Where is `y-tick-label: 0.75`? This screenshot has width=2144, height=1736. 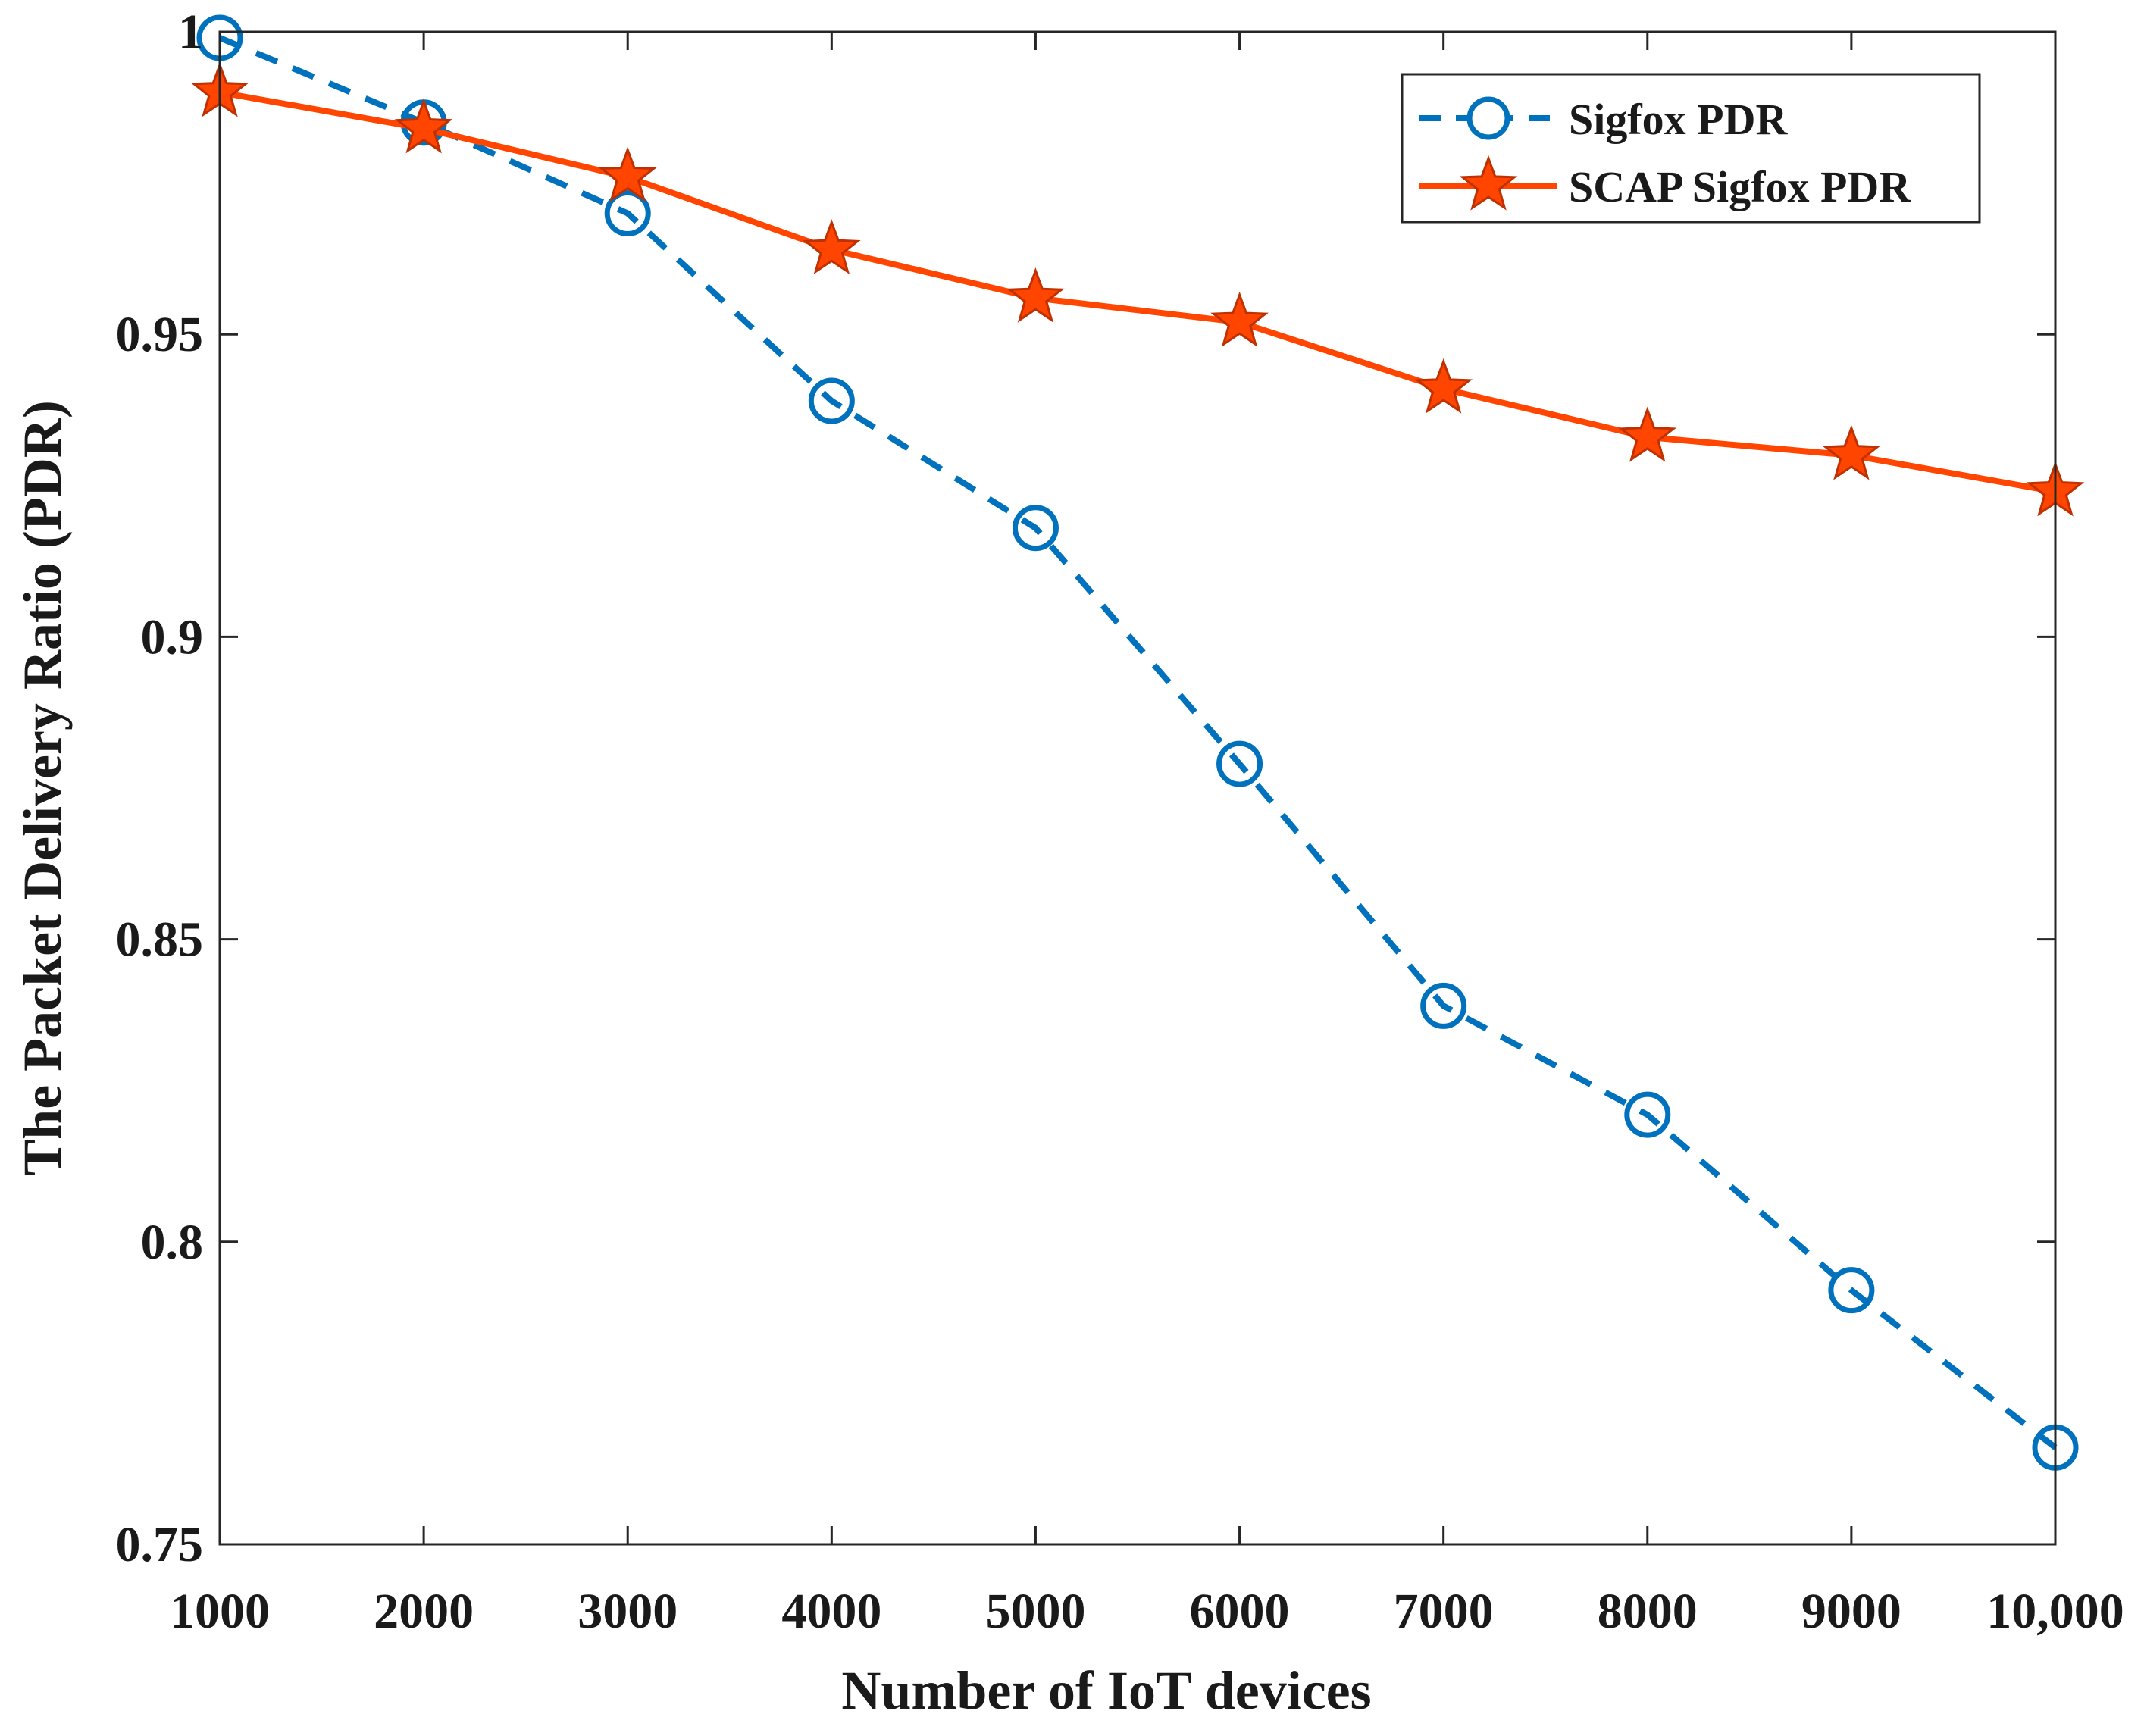
y-tick-label: 0.75 is located at coordinates (160, 1544).